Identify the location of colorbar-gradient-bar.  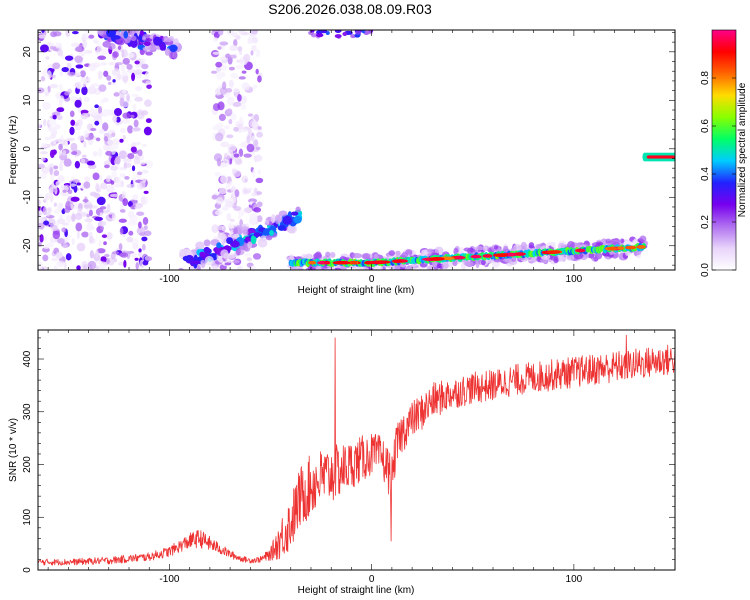
(724, 150).